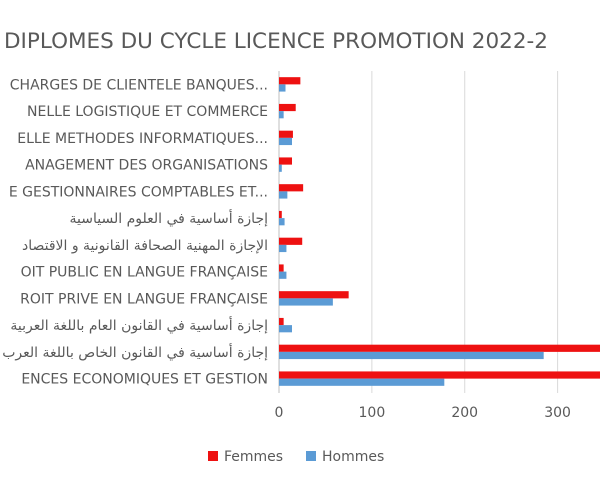 The width and height of the screenshot is (600, 490). I want to click on category-label: OIT PUBLIC EN LANGUE FRANÇAISE, so click(144, 273).